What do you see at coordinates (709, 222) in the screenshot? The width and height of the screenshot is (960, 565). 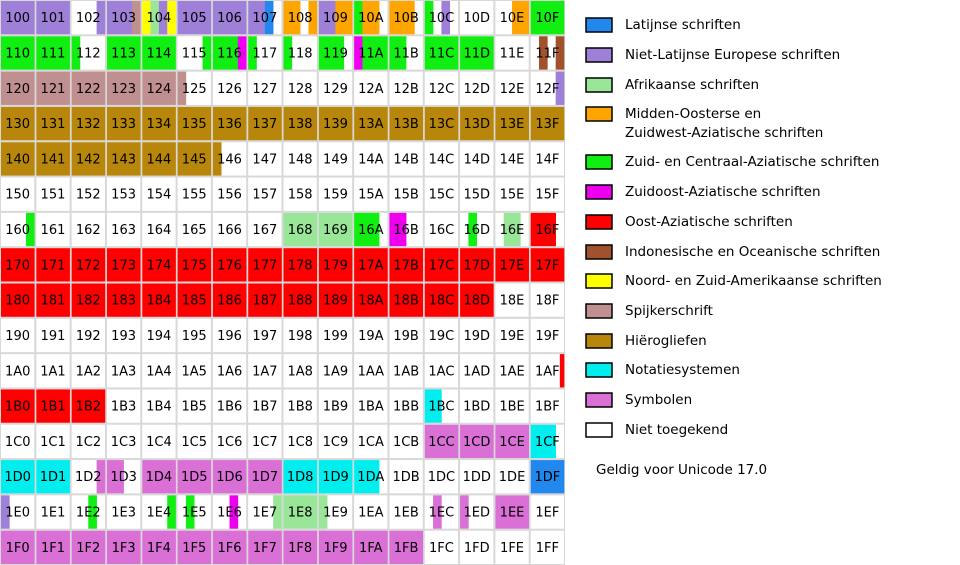 I see `legend-label: Oost-Aziatische schriften` at bounding box center [709, 222].